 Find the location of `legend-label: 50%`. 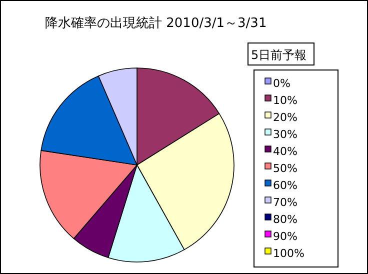

legend-label: 50% is located at coordinates (285, 168).